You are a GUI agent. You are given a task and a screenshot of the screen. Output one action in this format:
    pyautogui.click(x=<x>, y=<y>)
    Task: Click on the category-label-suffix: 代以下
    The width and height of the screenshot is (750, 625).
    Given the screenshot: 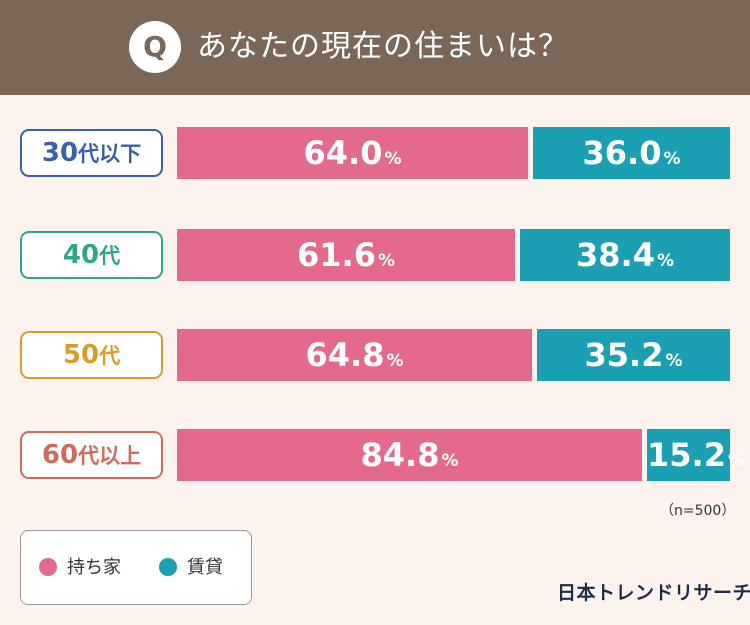 What is the action you would take?
    pyautogui.click(x=110, y=154)
    